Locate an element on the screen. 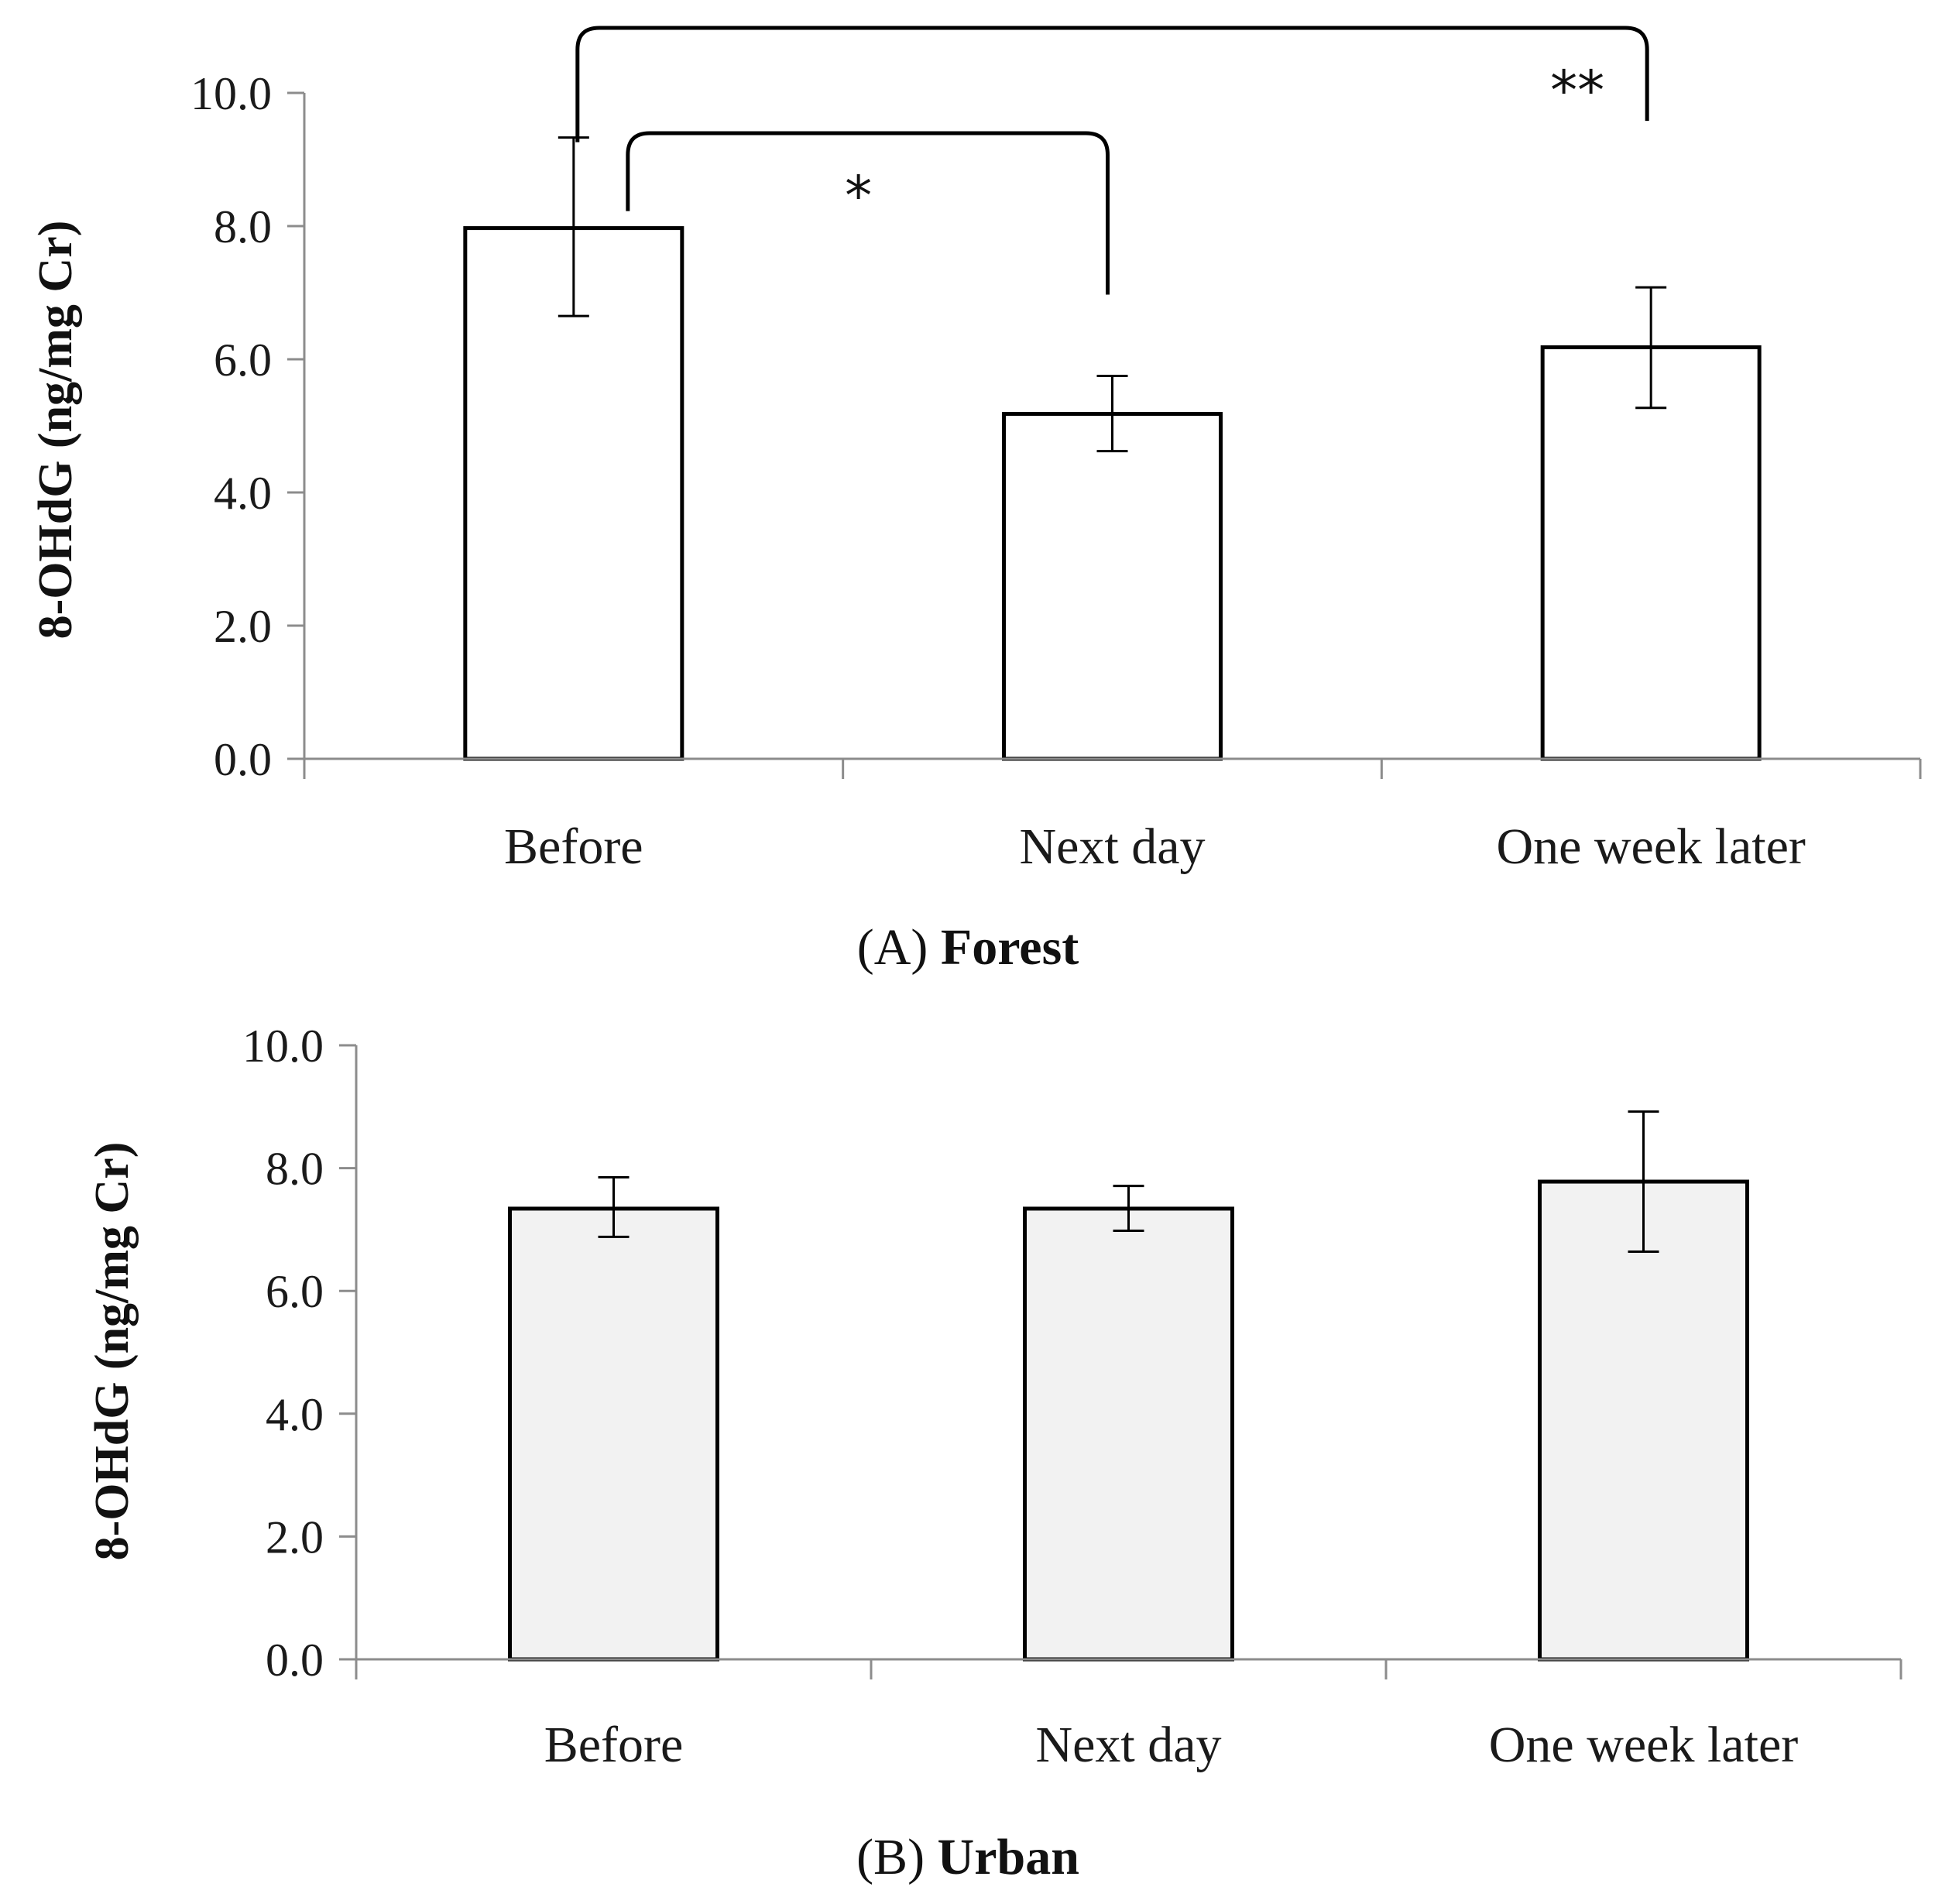 The width and height of the screenshot is (1935, 1904). panel-a-category-labels: Before Next day One week later is located at coordinates (1155, 847).